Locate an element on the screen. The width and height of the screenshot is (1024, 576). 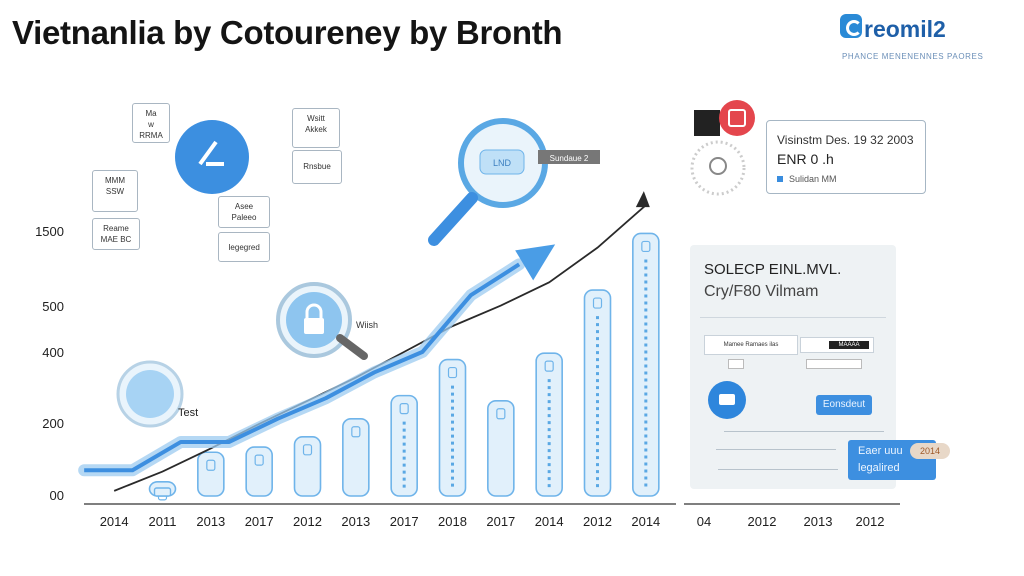
trend-arrowhead is located at coordinates (642, 199).